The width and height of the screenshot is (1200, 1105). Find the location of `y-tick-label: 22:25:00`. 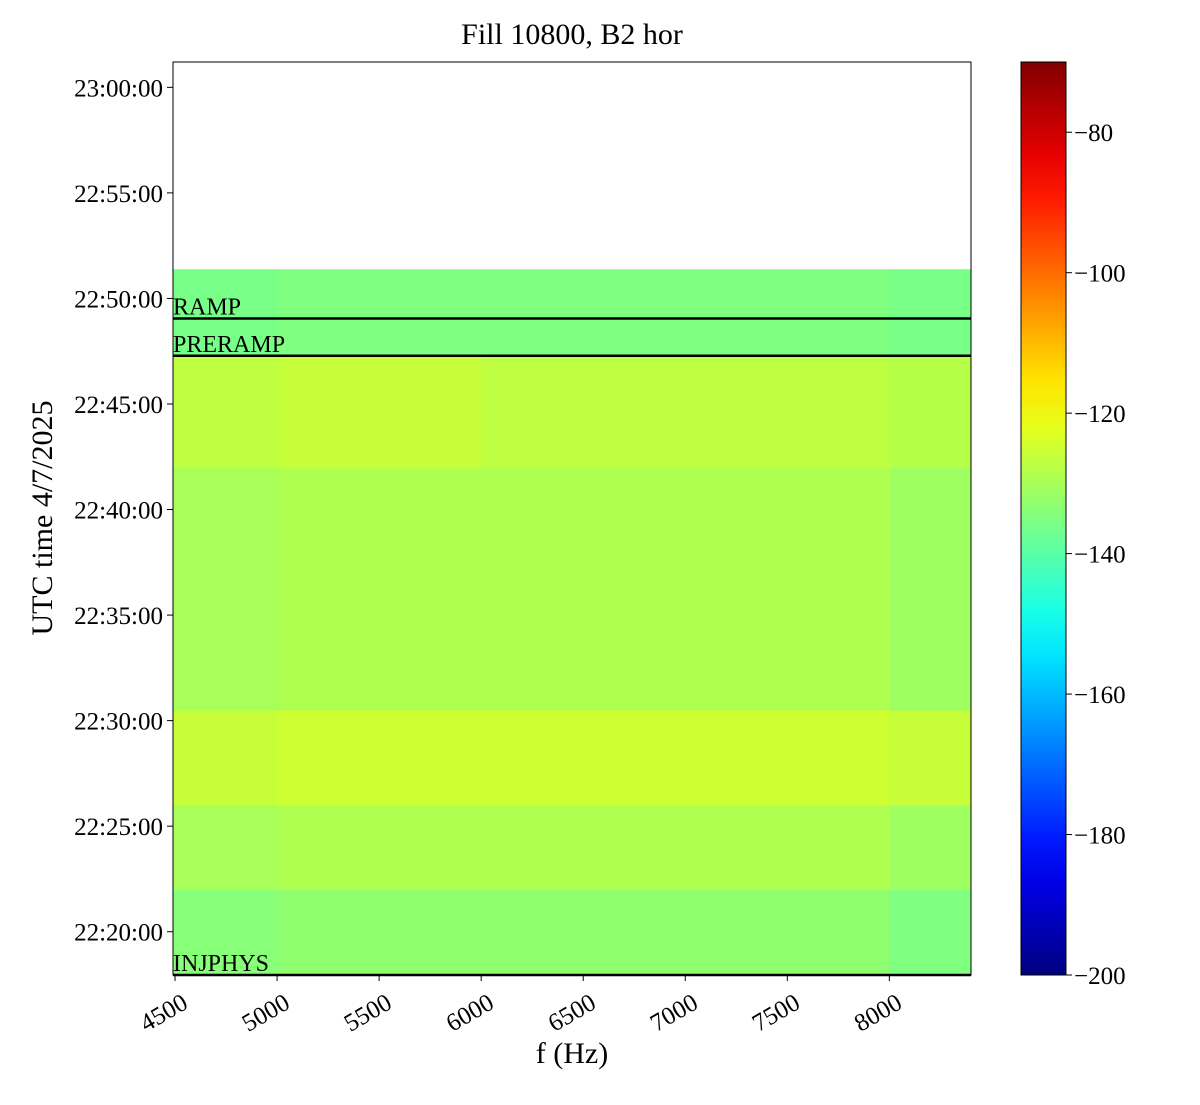

y-tick-label: 22:25:00 is located at coordinates (118, 827).